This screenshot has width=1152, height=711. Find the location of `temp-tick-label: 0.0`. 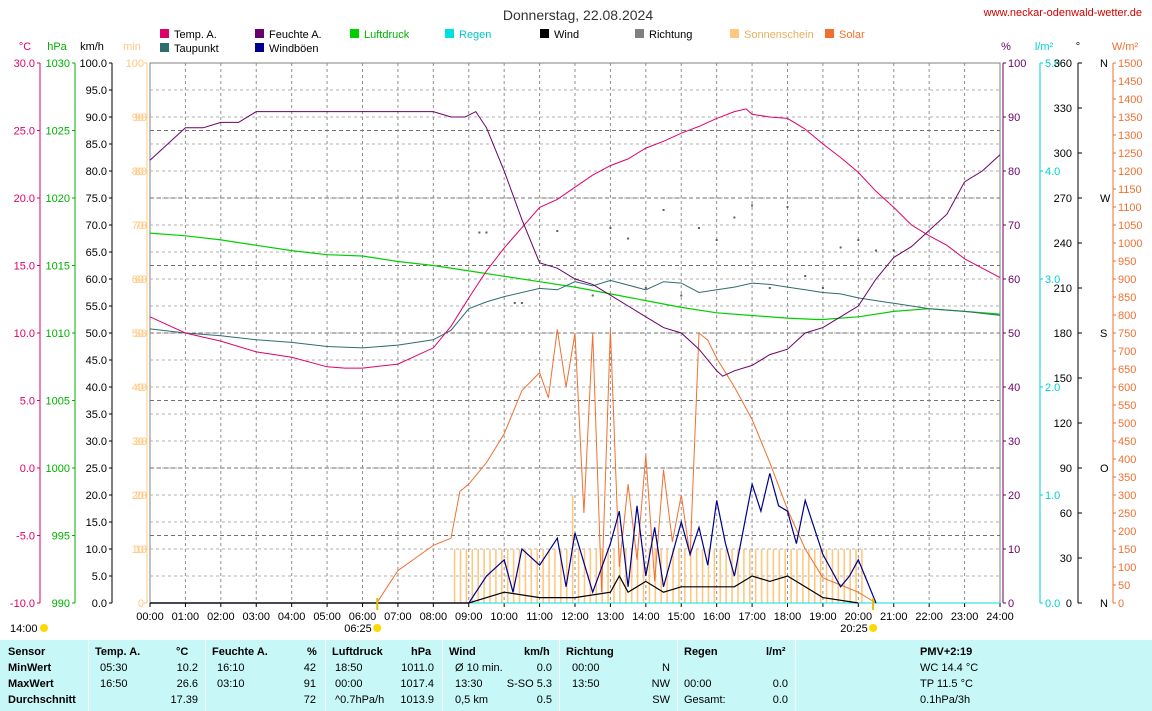

temp-tick-label: 0.0 is located at coordinates (27, 469).